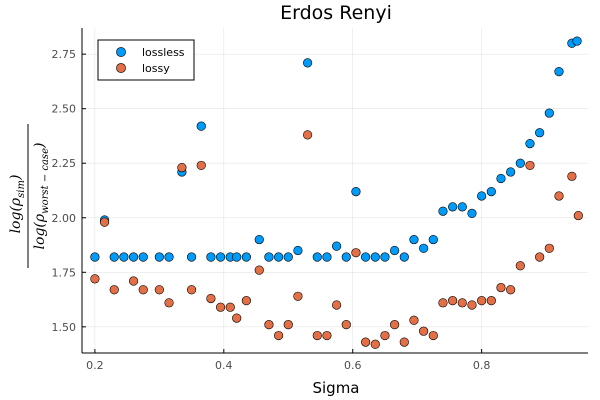 Image resolution: width=600 pixels, height=400 pixels. I want to click on y-tick-label: 2.75, so click(64, 54).